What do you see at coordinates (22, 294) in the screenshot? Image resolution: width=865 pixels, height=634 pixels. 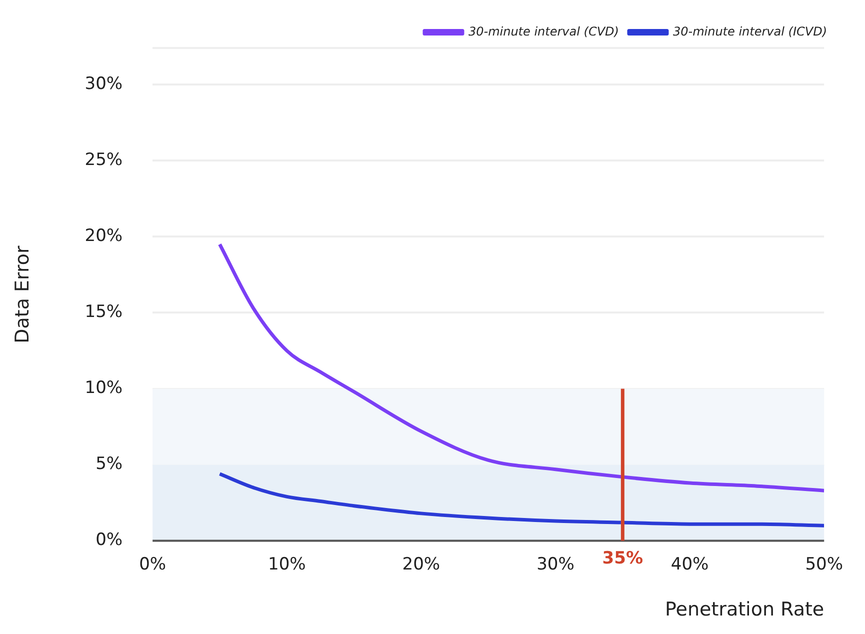 I see `y-axis-title: Data Error` at bounding box center [22, 294].